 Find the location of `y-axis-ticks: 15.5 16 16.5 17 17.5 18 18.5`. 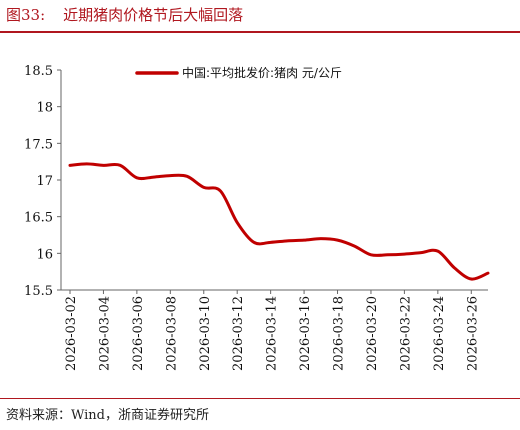

y-axis-ticks: 15.5 16 16.5 17 17.5 18 18.5 is located at coordinates (42, 181).